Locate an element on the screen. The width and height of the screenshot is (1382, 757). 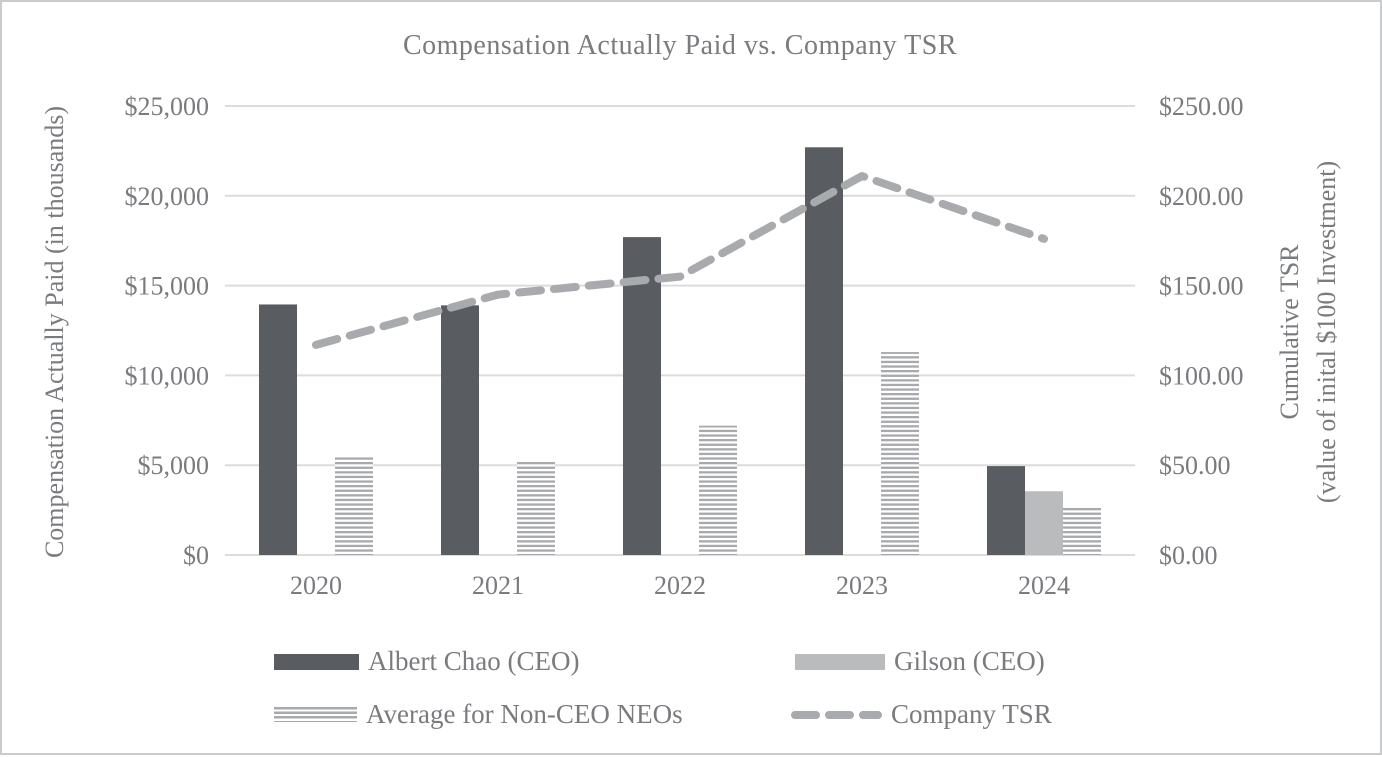
legend-label-albert-chao: Albert Chao (CEO) is located at coordinates (474, 661).